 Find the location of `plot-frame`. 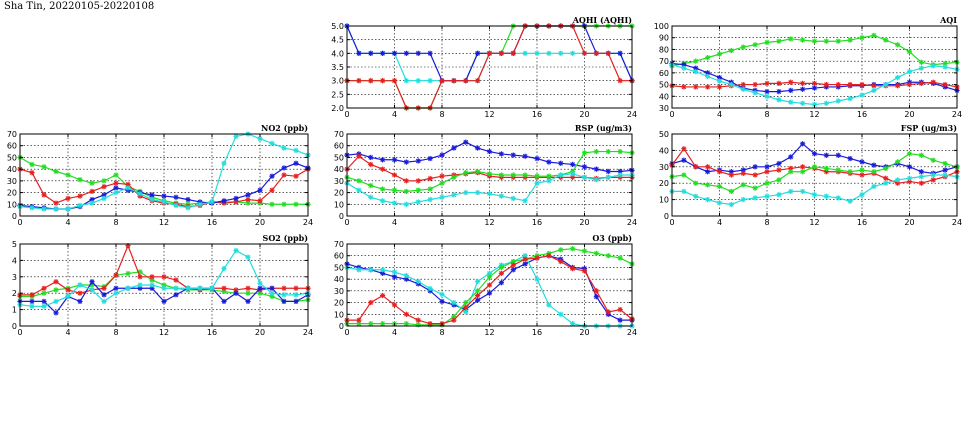

plot-frame is located at coordinates (814, 67).